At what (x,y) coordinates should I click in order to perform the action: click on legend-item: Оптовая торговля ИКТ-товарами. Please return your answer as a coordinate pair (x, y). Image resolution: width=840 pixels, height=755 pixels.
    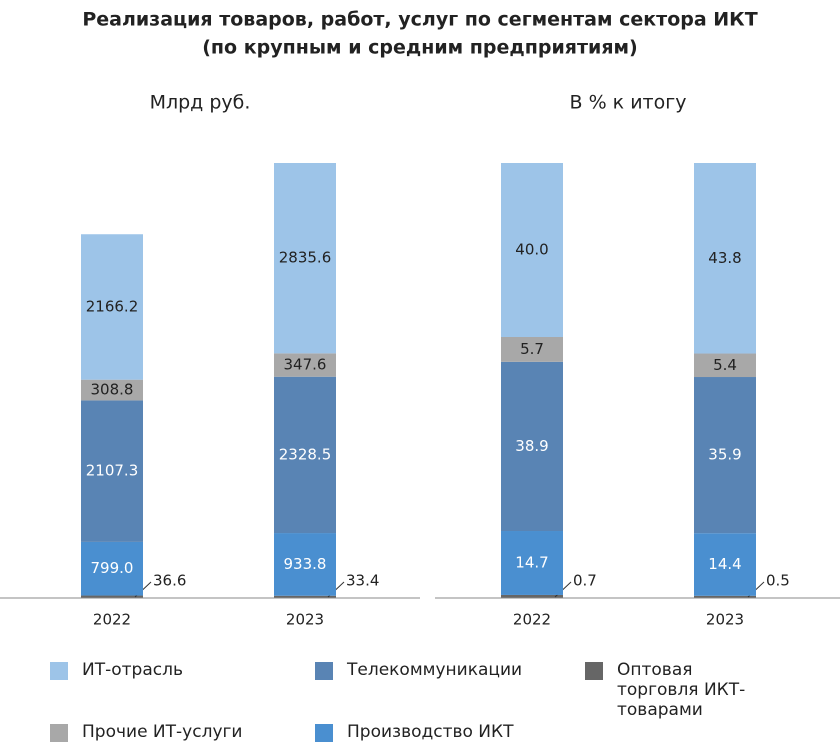
    Looking at the image, I should click on (680, 690).